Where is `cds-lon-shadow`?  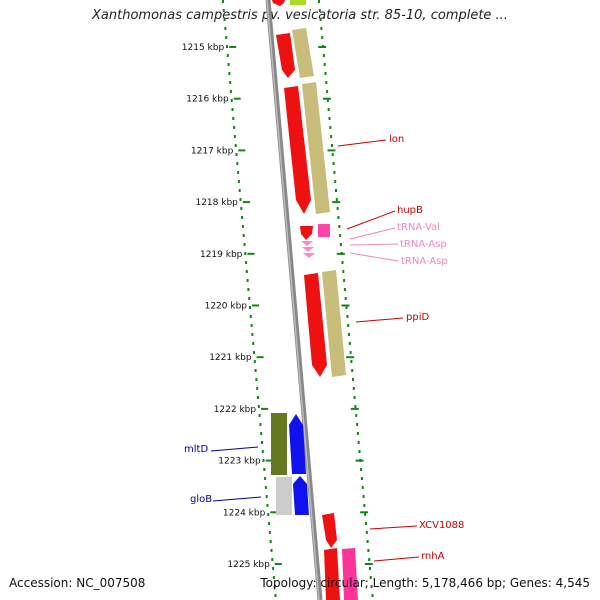
cds-lon-shadow is located at coordinates (316, 148).